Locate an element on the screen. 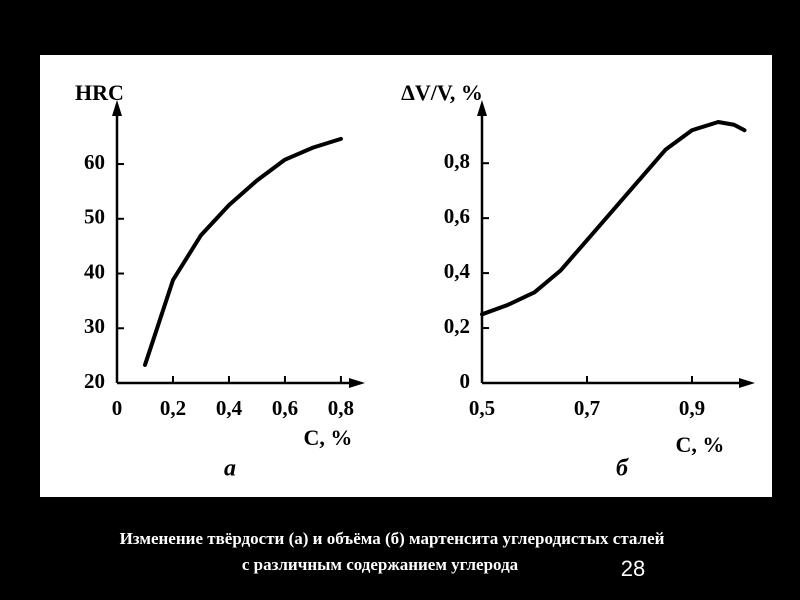 The height and width of the screenshot is (600, 800). x-tick-label: 0,7 is located at coordinates (587, 408).